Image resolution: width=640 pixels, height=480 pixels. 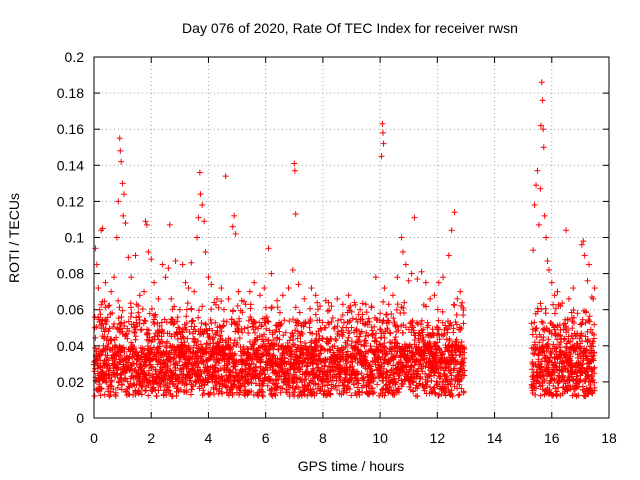 What do you see at coordinates (75, 57) in the screenshot?
I see `y-tick-label: 0.2` at bounding box center [75, 57].